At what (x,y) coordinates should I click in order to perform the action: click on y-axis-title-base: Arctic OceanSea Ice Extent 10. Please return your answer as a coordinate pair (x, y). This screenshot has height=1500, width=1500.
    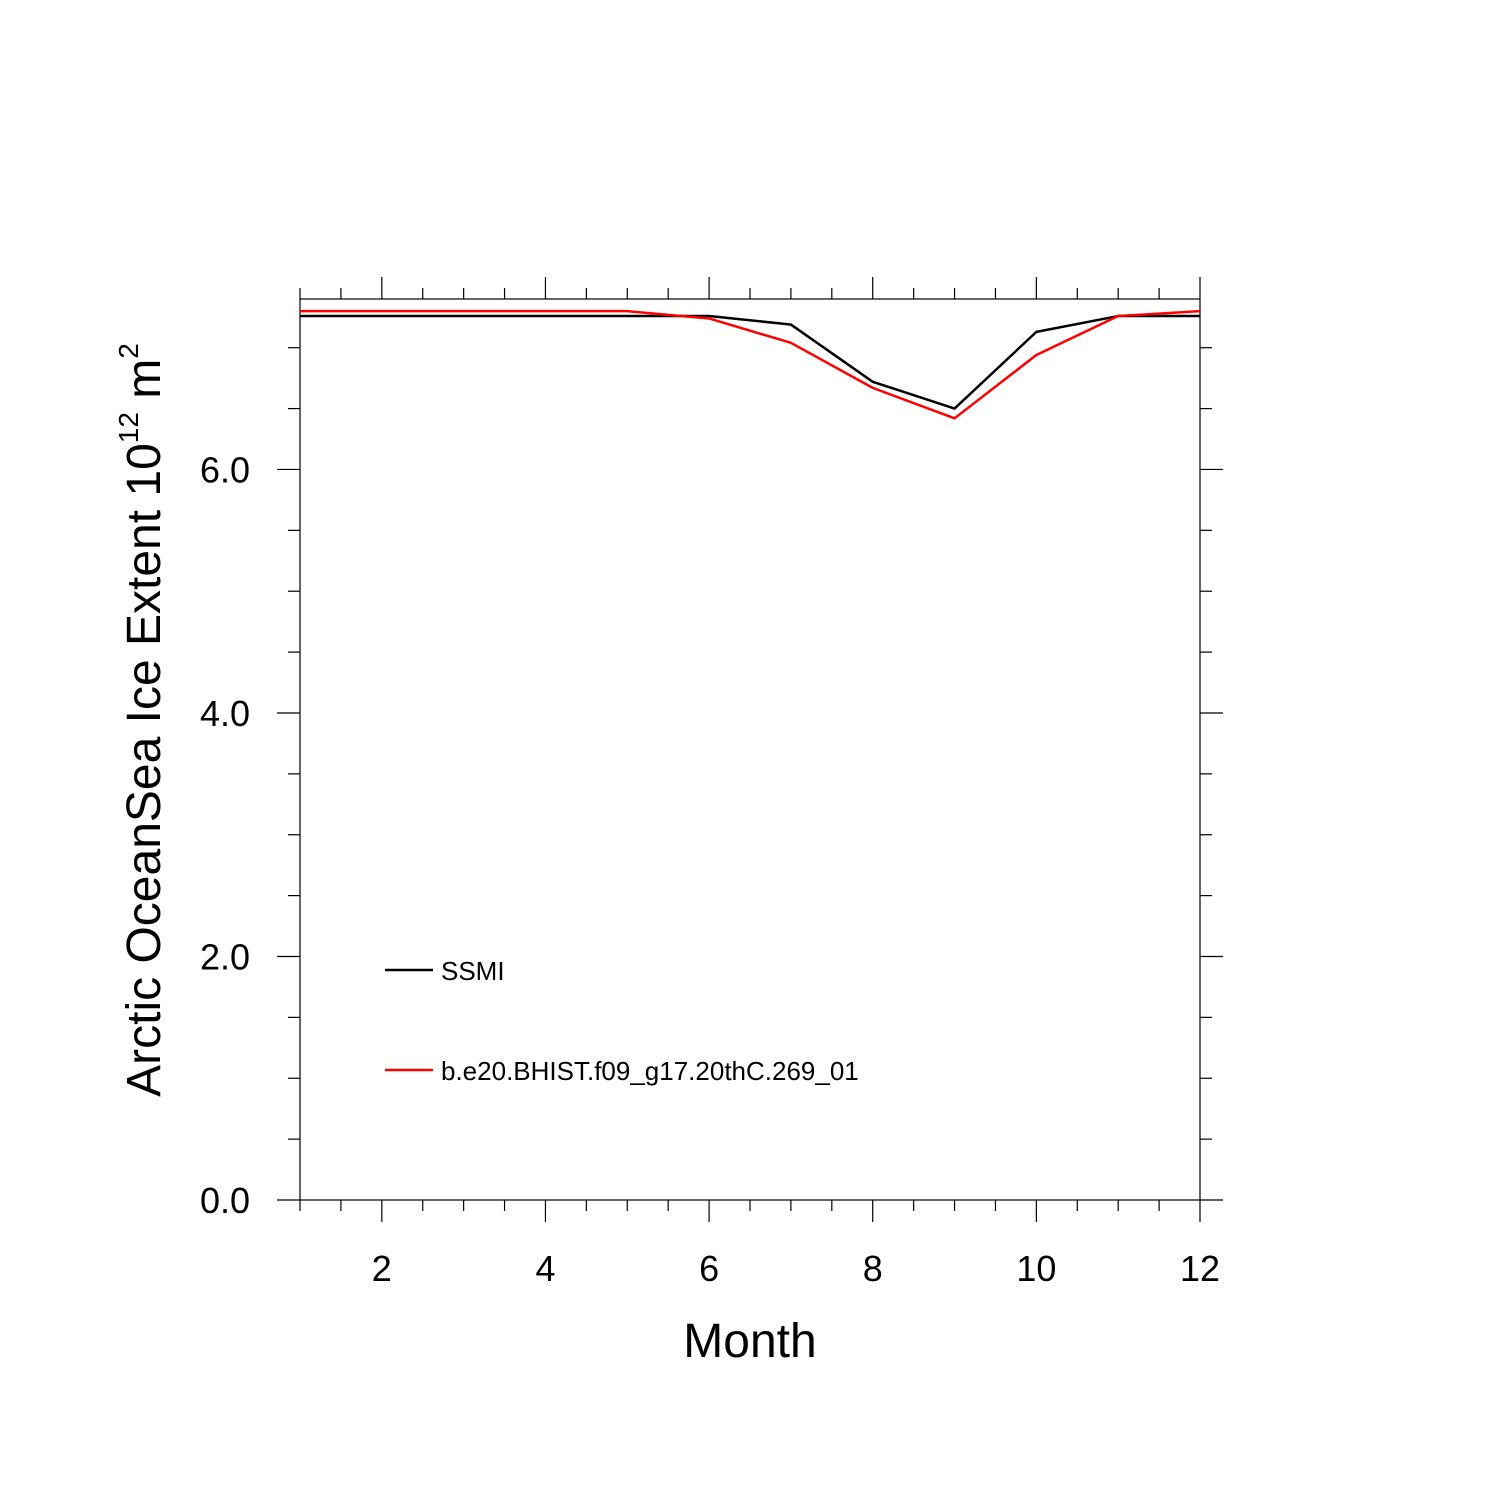
    Looking at the image, I should click on (144, 770).